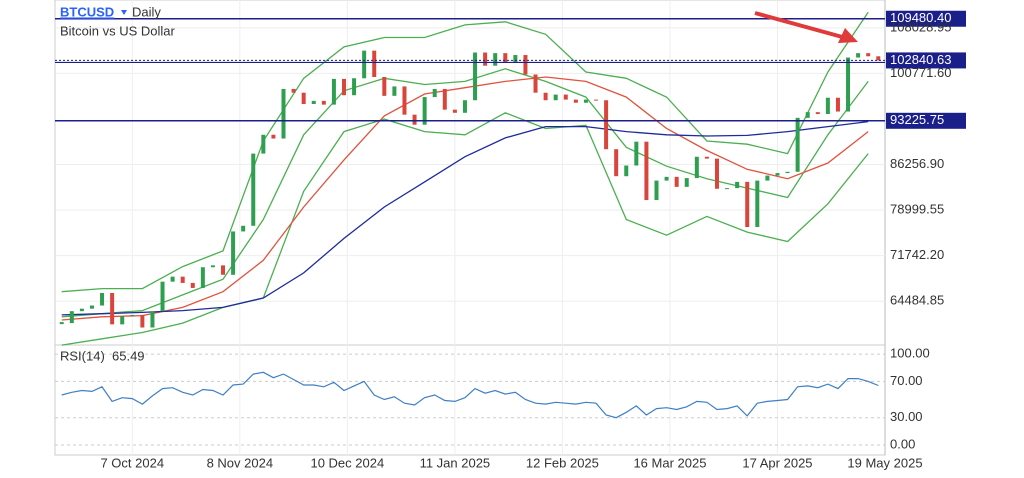 This screenshot has width=1024, height=478. I want to click on x-tick-label: 11 Jan 2025, so click(455, 462).